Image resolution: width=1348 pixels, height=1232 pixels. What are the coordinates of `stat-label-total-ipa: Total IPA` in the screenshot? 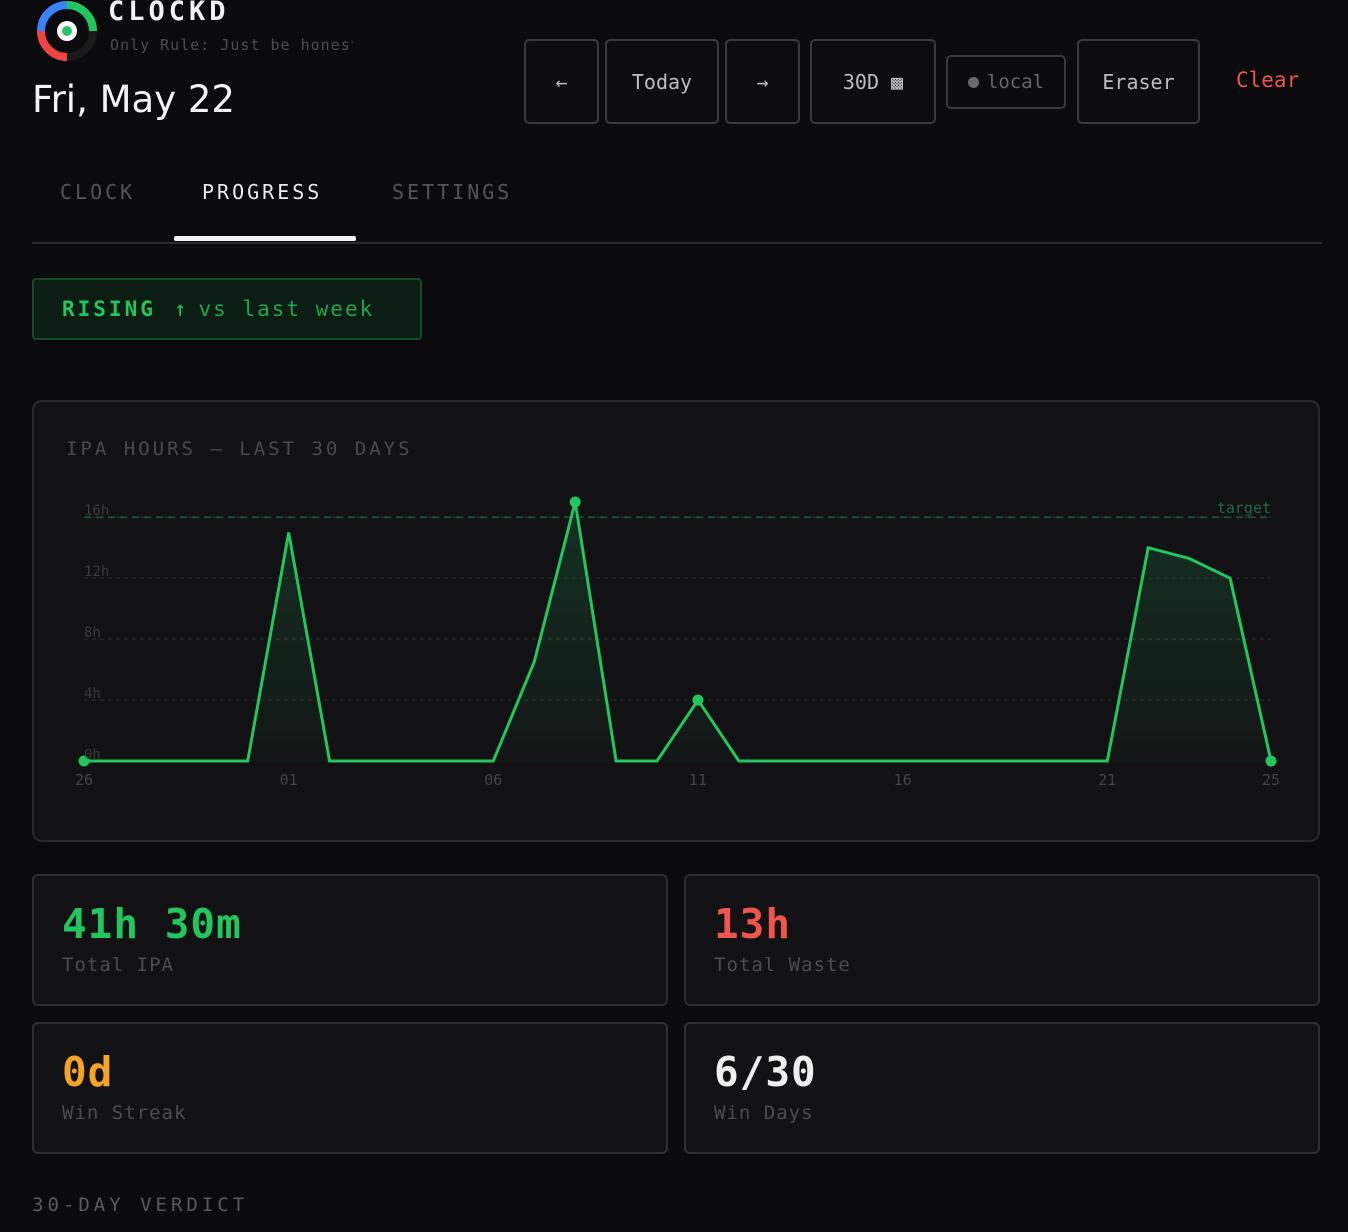 It's located at (118, 965).